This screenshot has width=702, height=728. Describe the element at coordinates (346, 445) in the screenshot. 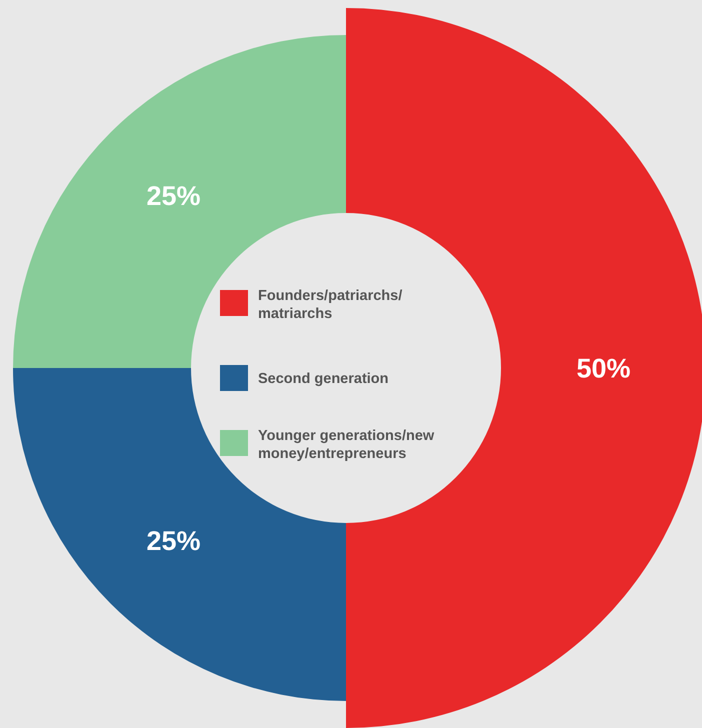

I see `legend-label: Younger generations/new money/entrepreneurs` at that location.